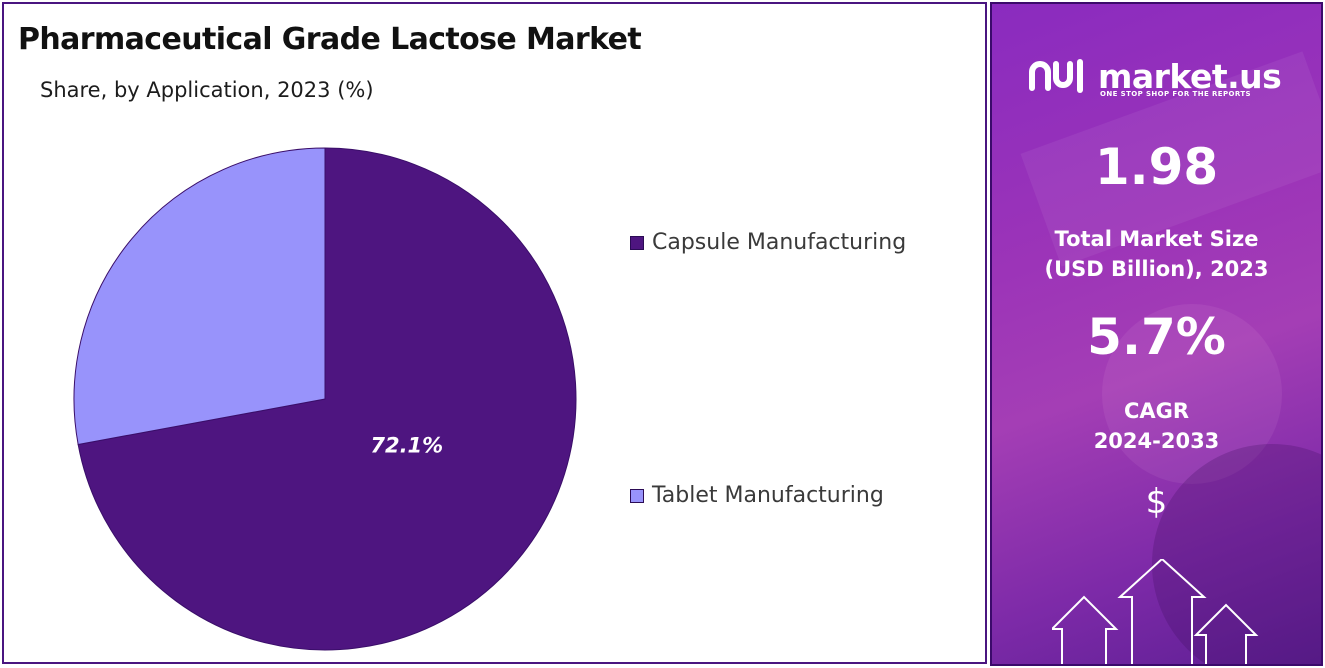 The width and height of the screenshot is (1325, 668). I want to click on chart-title: Pharmaceutical Grade Lactose Market, so click(330, 39).